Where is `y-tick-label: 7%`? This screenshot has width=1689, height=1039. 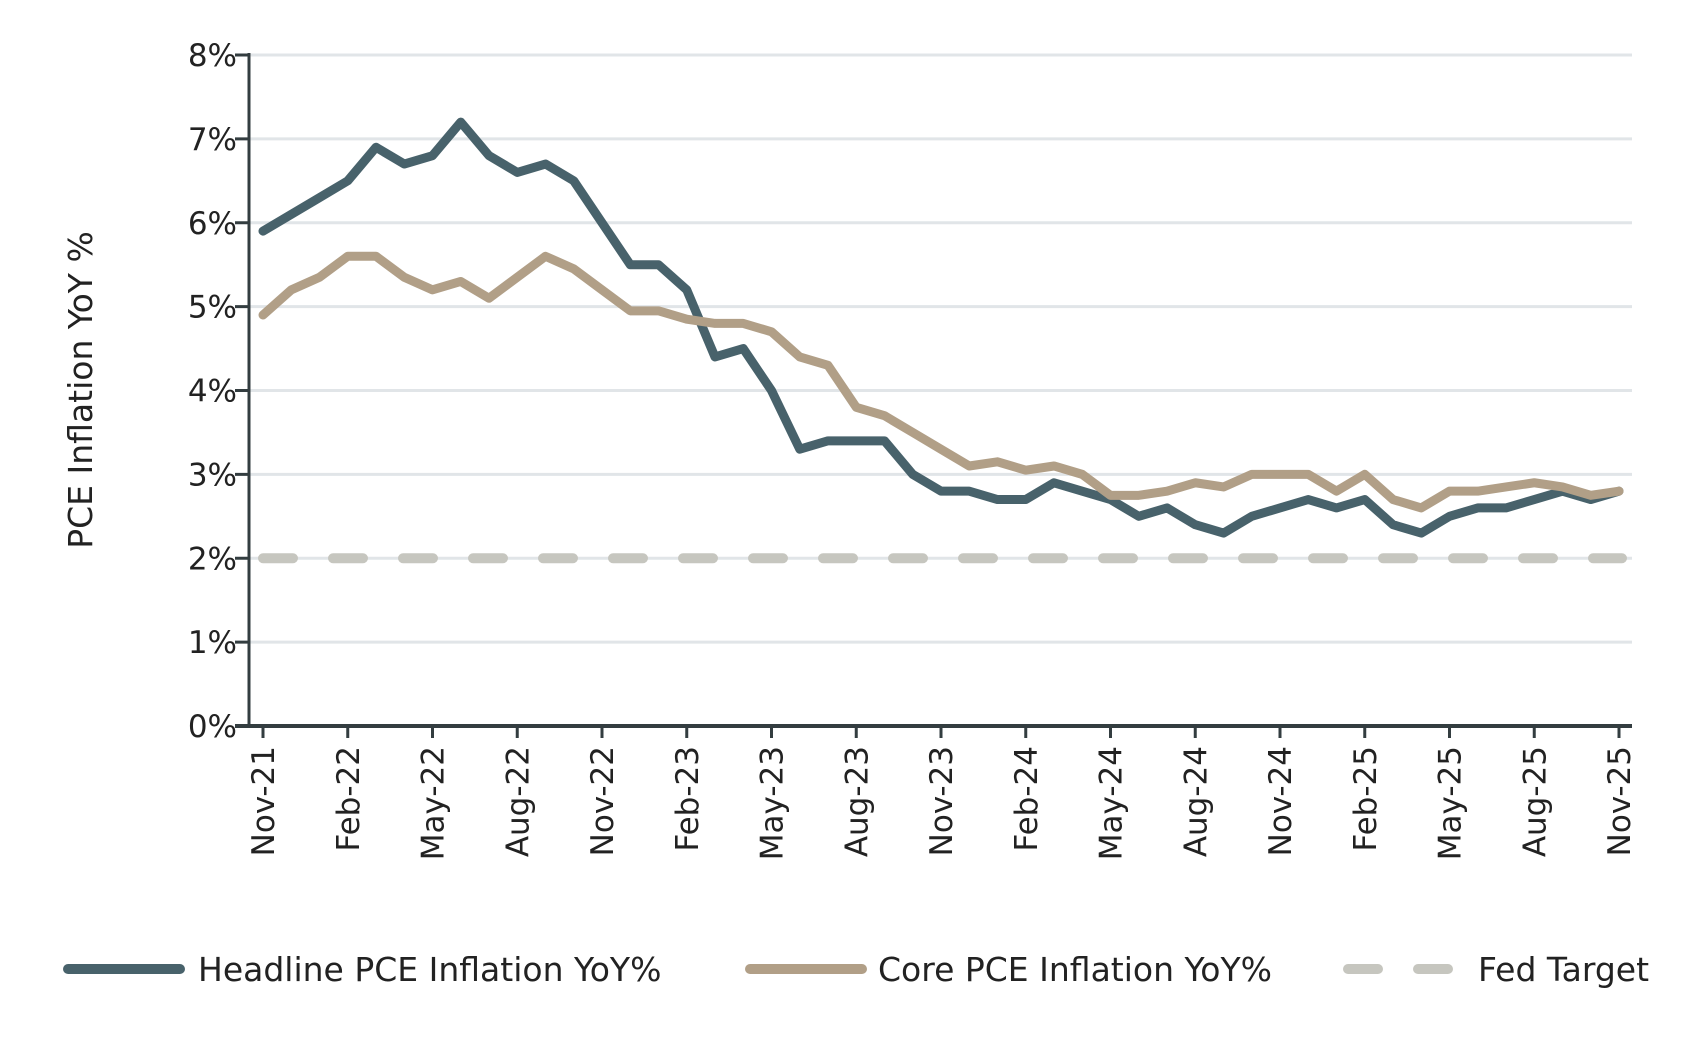
y-tick-label: 7% is located at coordinates (212, 140).